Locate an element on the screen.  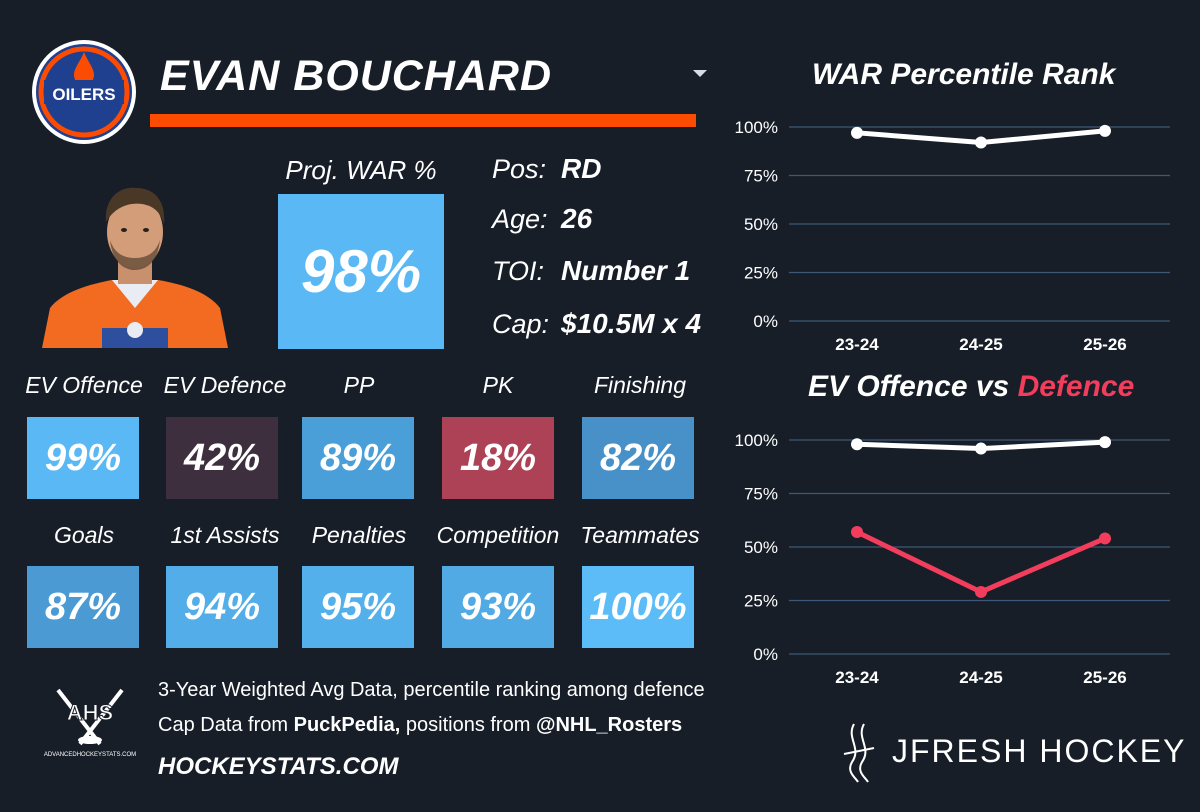
cap-value: $10.5M x 4 is located at coordinates (631, 323).